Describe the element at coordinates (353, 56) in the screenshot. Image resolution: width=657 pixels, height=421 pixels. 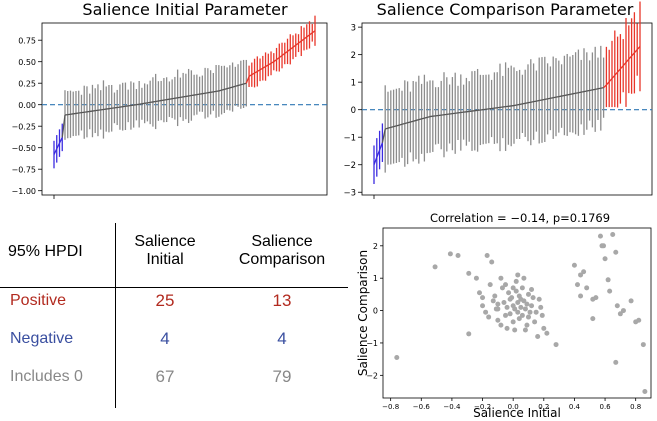
I see `y-tick-label: 2` at that location.